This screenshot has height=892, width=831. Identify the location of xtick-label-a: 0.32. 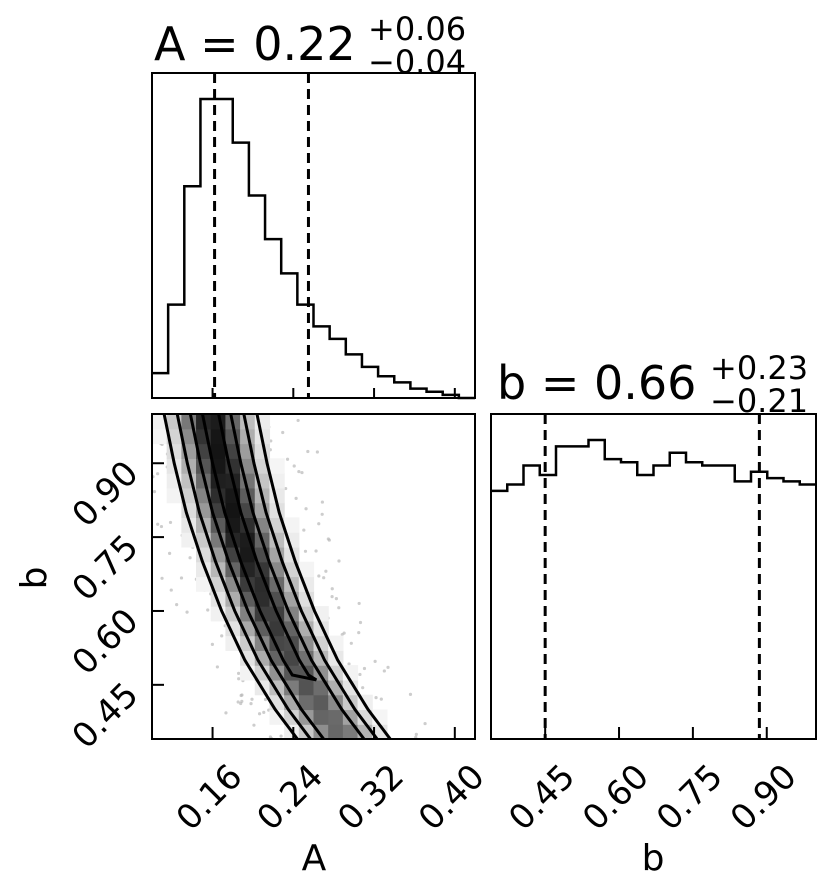
(371, 798).